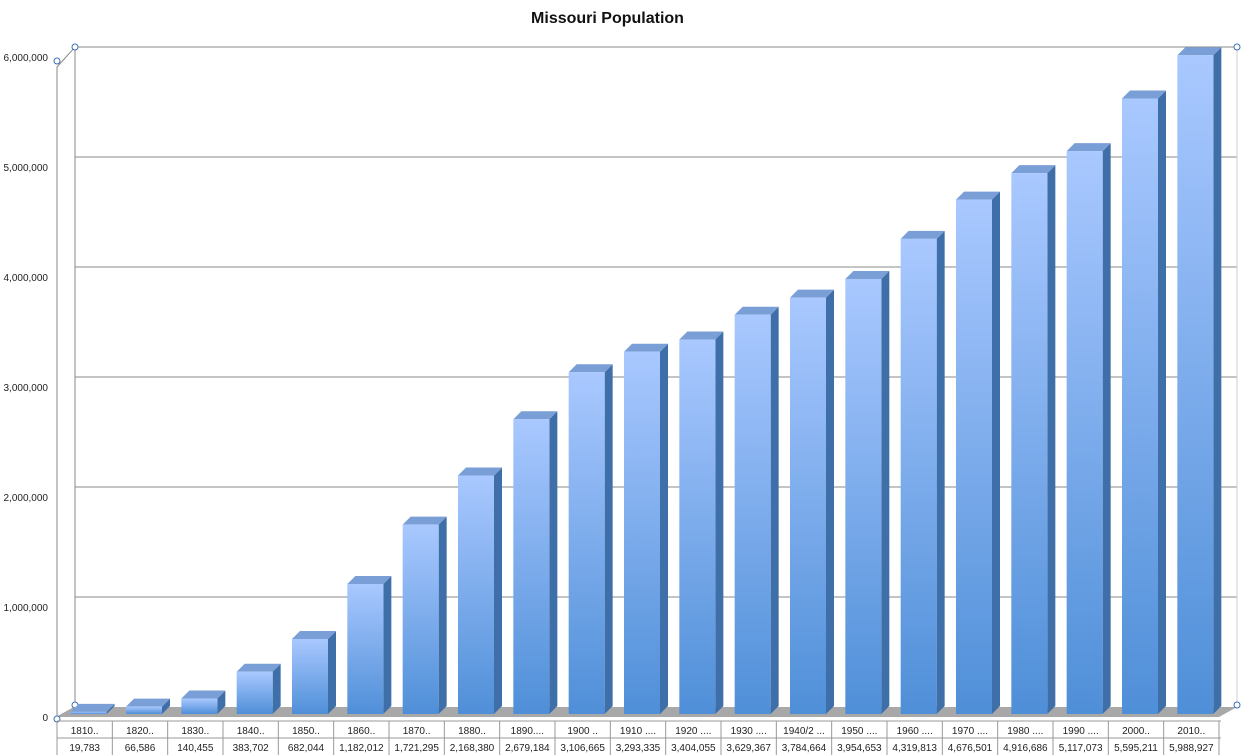 This screenshot has height=755, width=1253. I want to click on category-label: 1900 .., so click(582, 731).